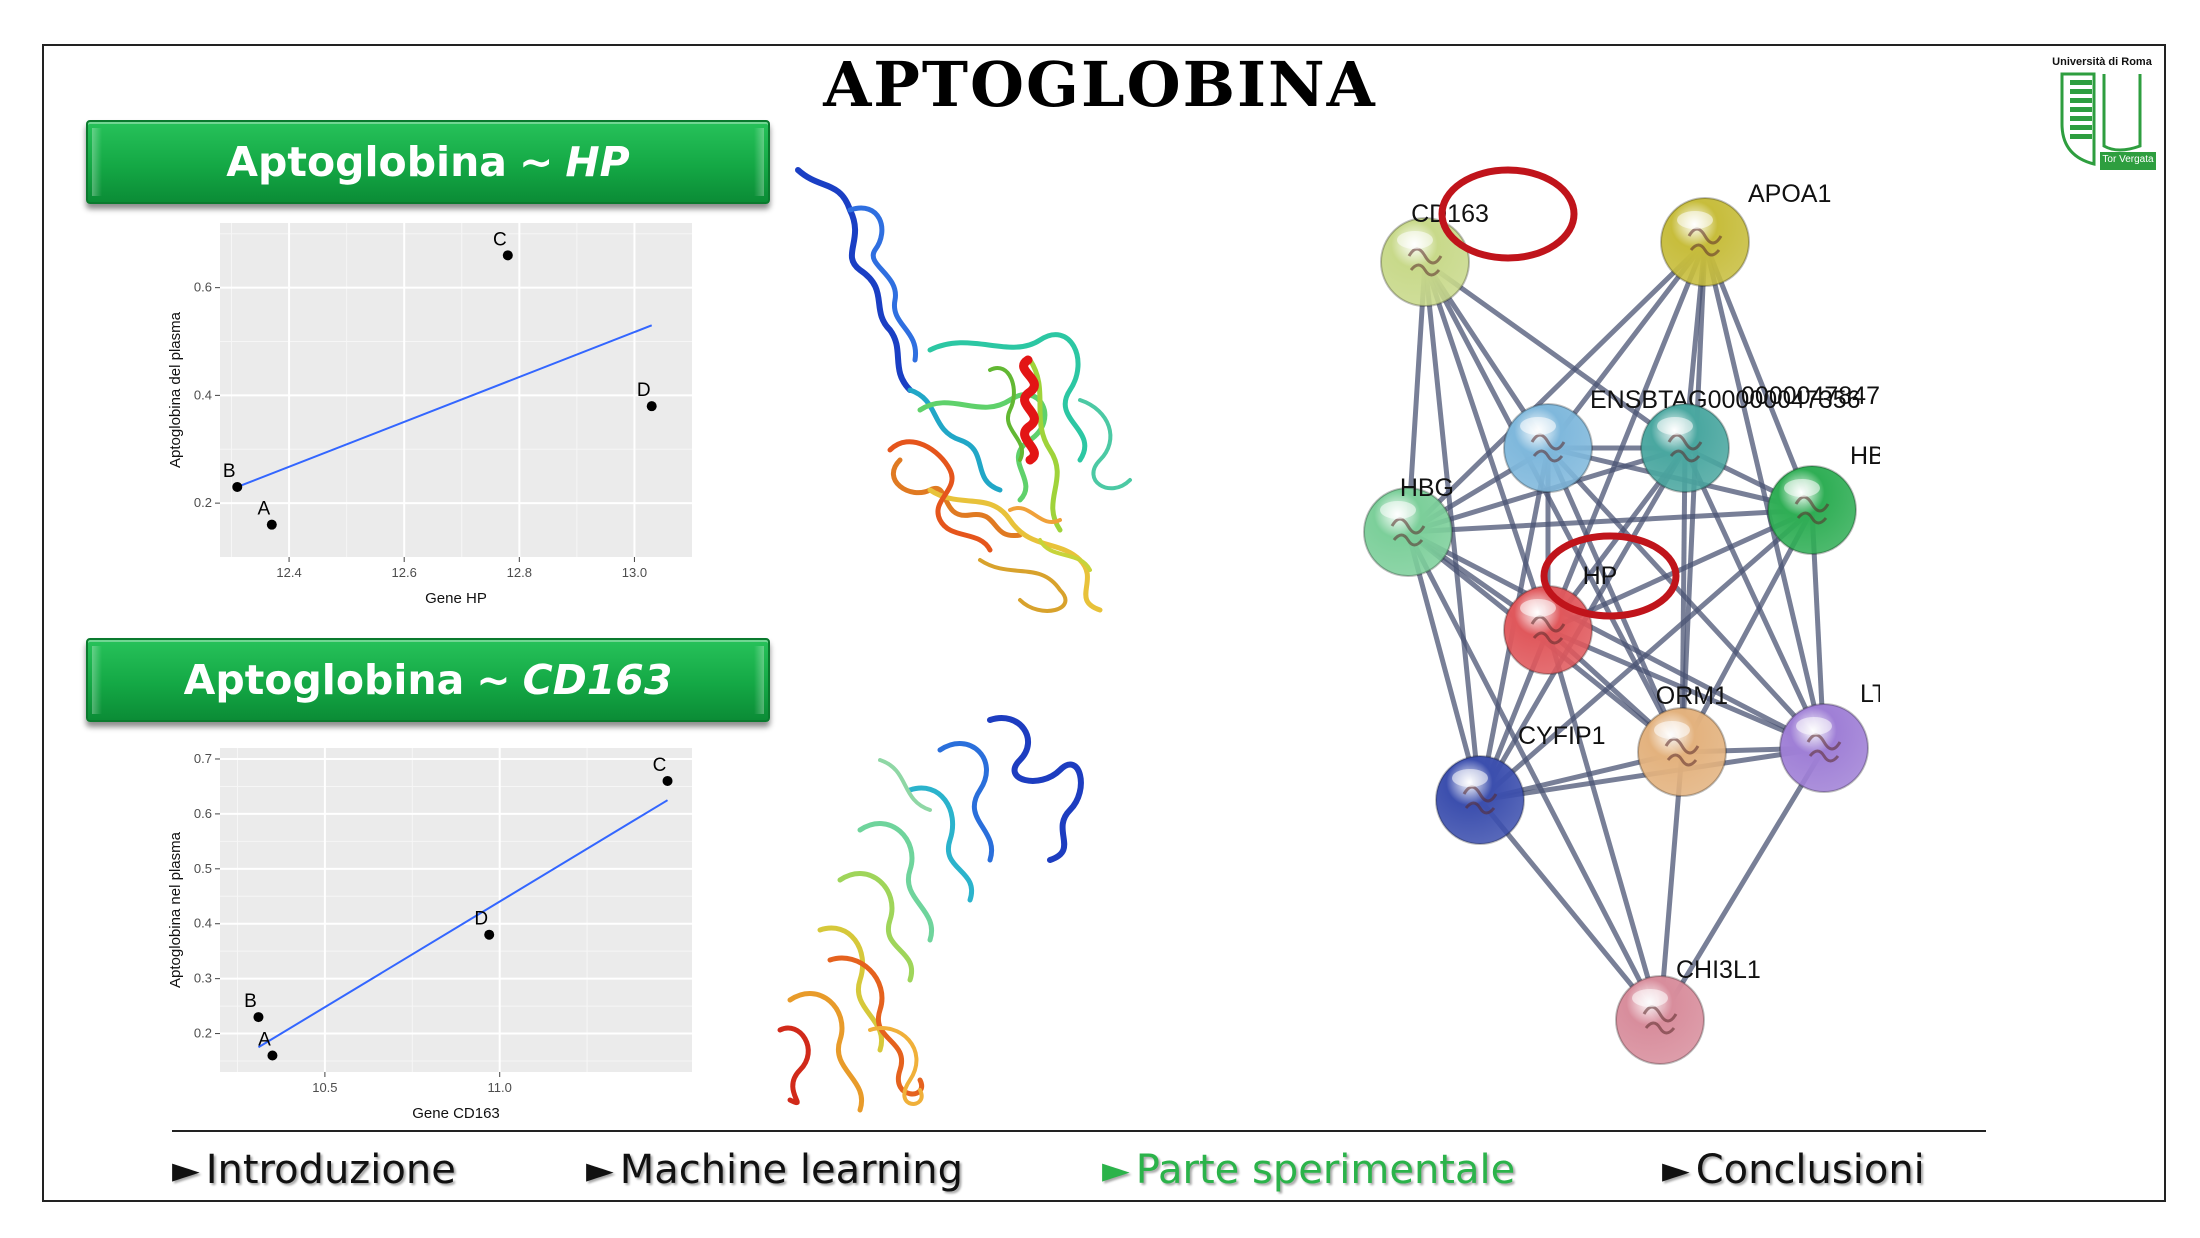  I want to click on network-node-label: APOA1, so click(1789, 194).